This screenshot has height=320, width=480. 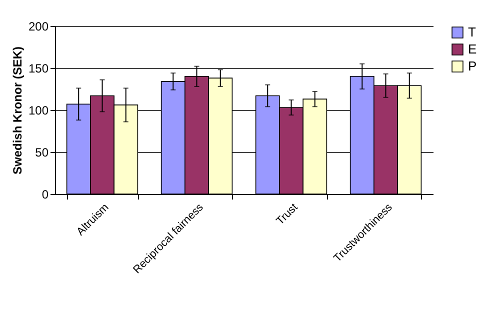 What do you see at coordinates (45, 195) in the screenshot?
I see `y-tick-label: 0` at bounding box center [45, 195].